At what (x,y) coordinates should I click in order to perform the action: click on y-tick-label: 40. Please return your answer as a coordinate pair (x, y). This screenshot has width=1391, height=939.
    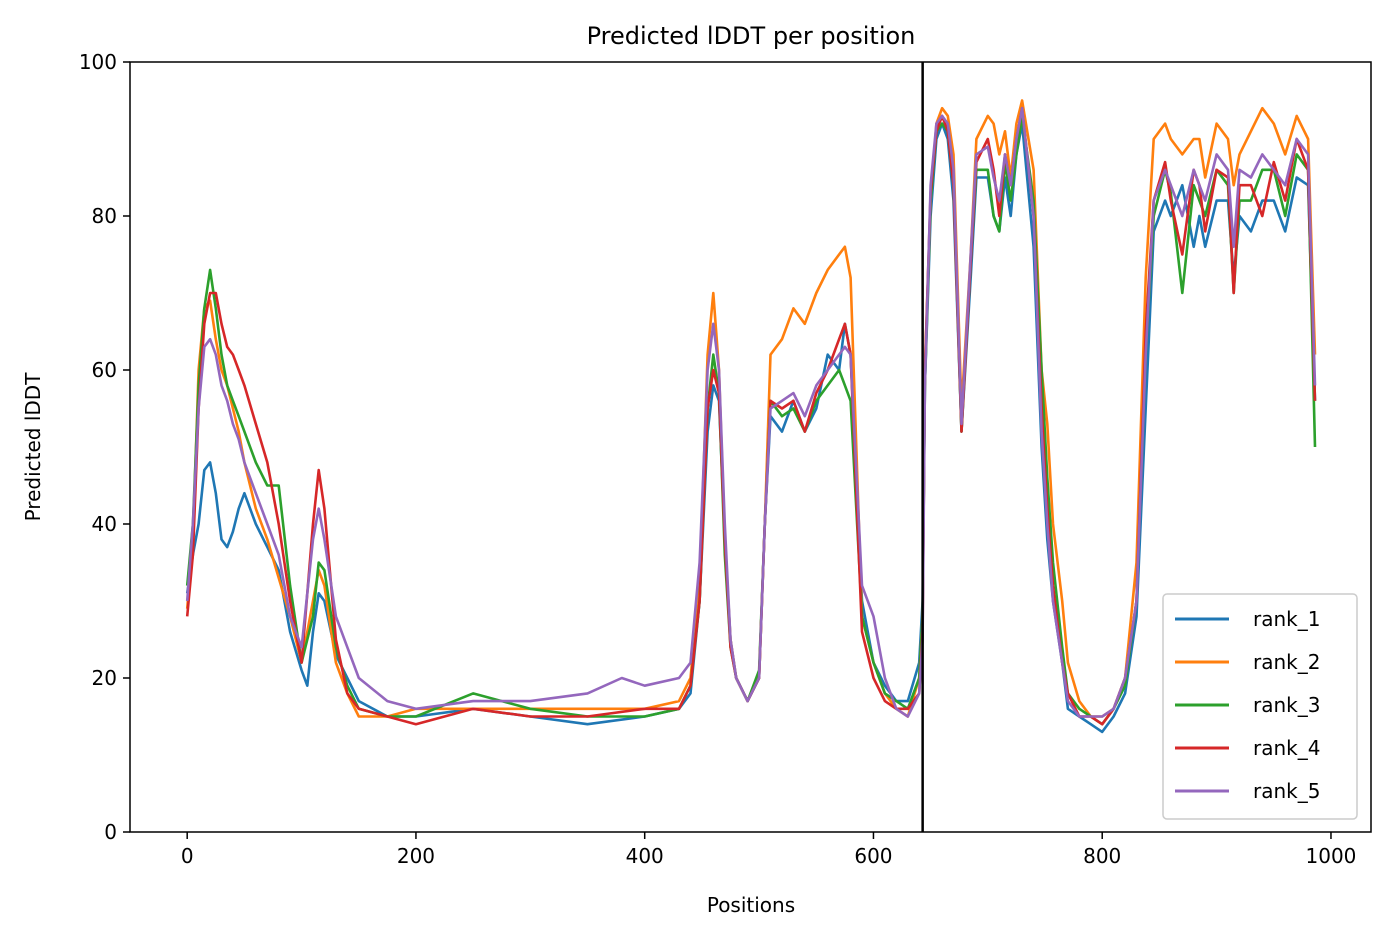
    Looking at the image, I should click on (104, 524).